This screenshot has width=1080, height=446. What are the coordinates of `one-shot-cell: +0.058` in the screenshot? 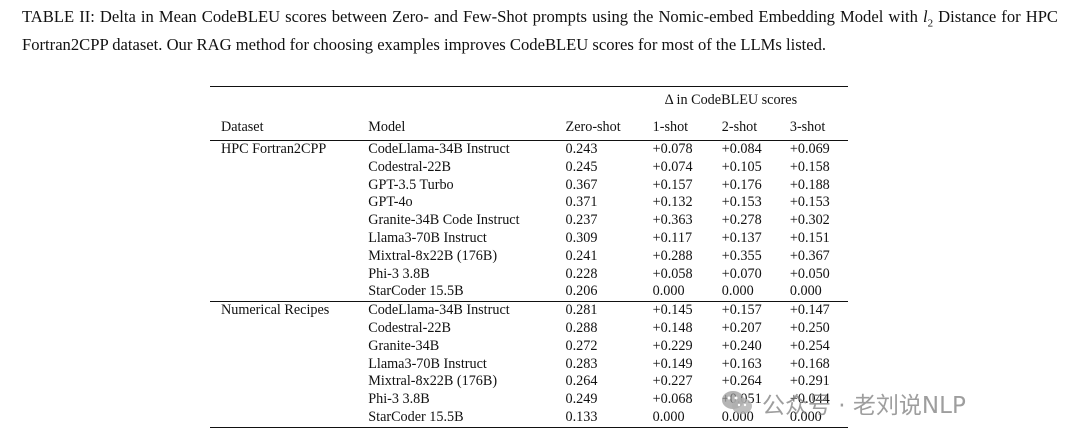 It's located at (672, 273).